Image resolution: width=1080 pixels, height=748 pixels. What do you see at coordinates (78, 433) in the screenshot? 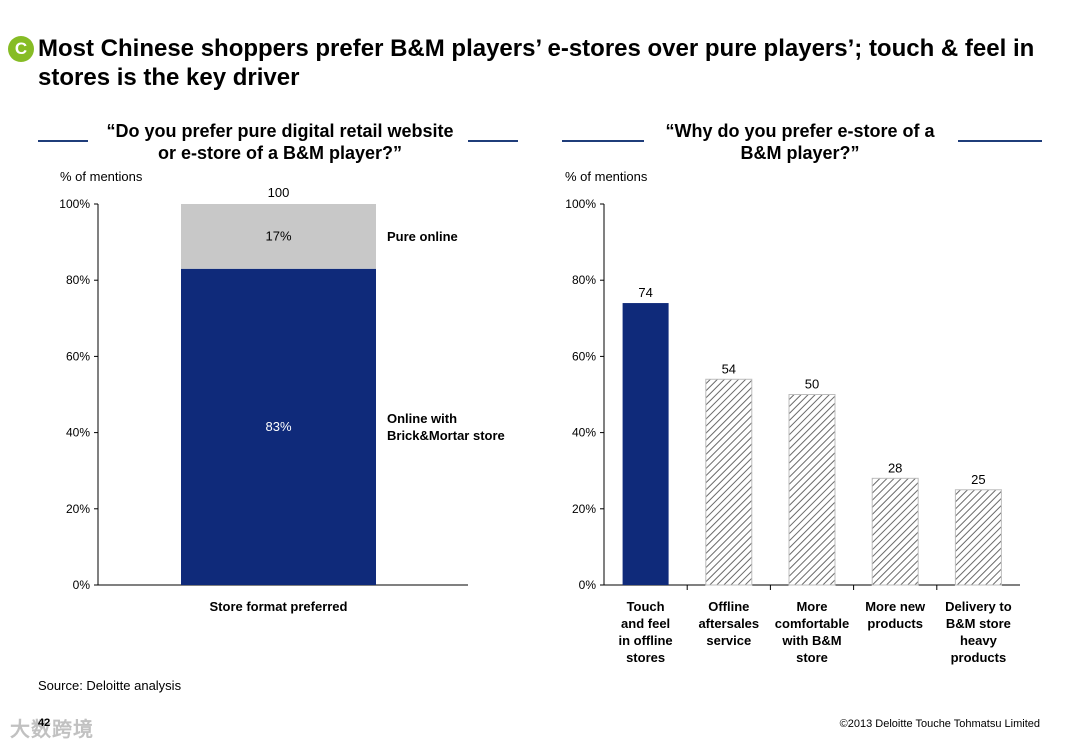
I see `left-y-tick-label: 40%` at bounding box center [78, 433].